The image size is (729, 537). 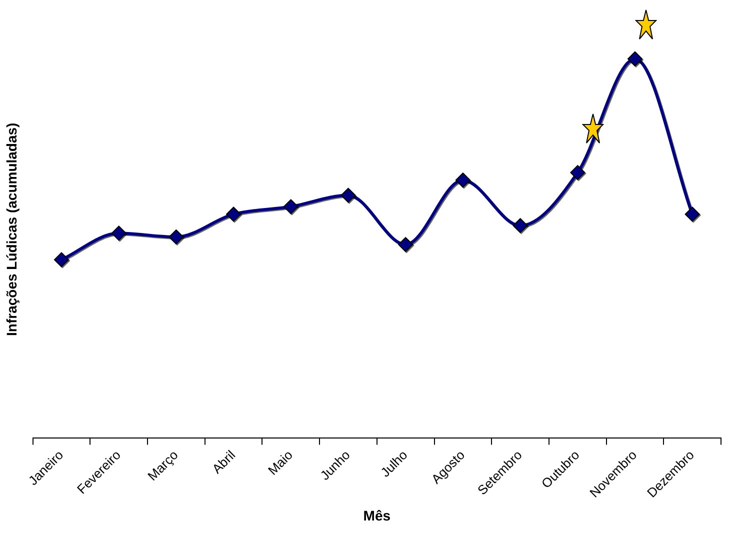 What do you see at coordinates (377, 515) in the screenshot?
I see `x-axis-title: Mês` at bounding box center [377, 515].